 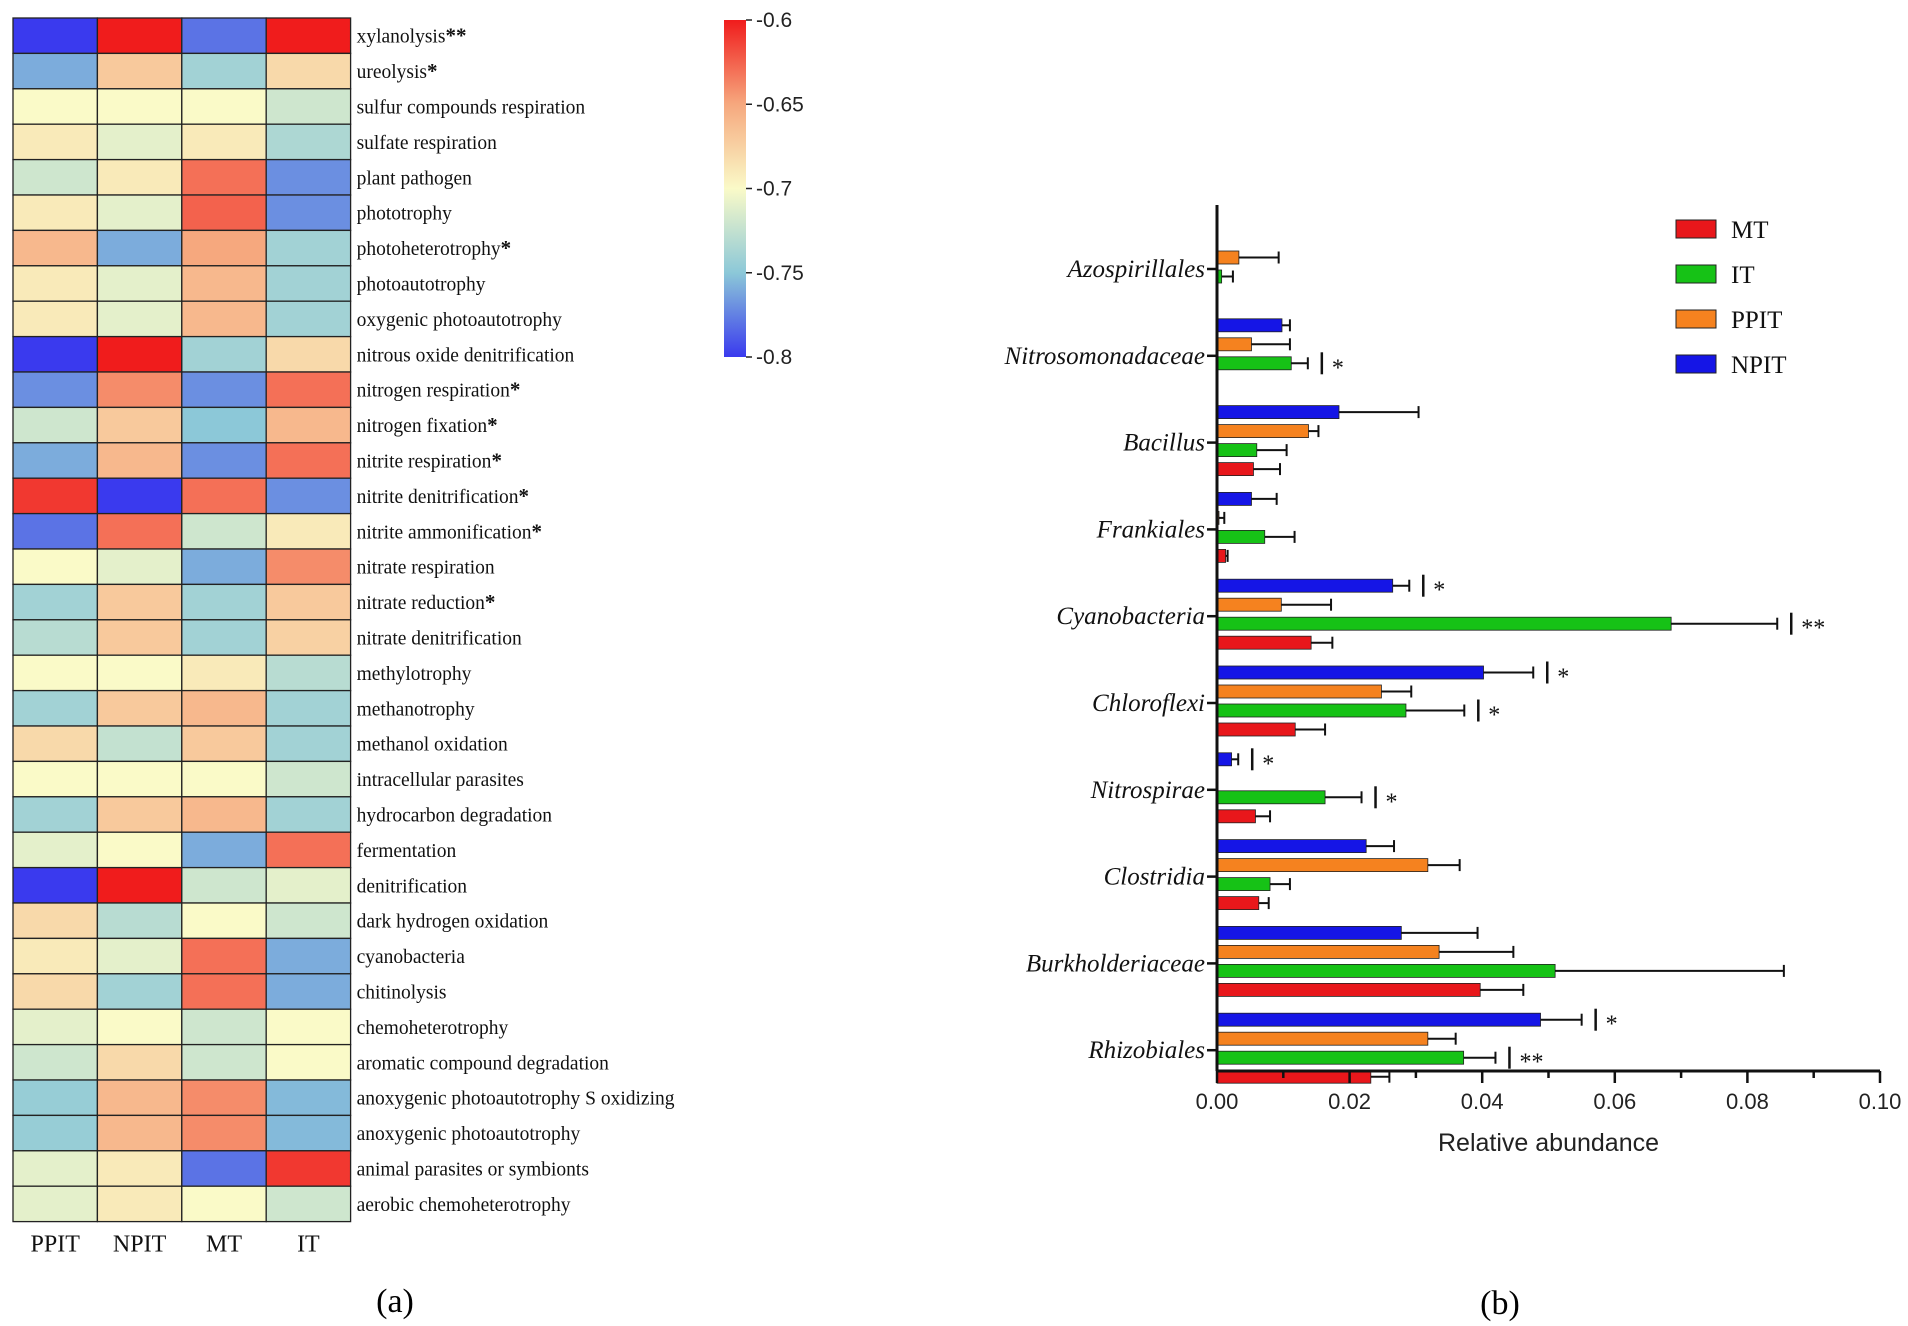 What do you see at coordinates (1241, 537) in the screenshot?
I see `bar-frankiales-it` at bounding box center [1241, 537].